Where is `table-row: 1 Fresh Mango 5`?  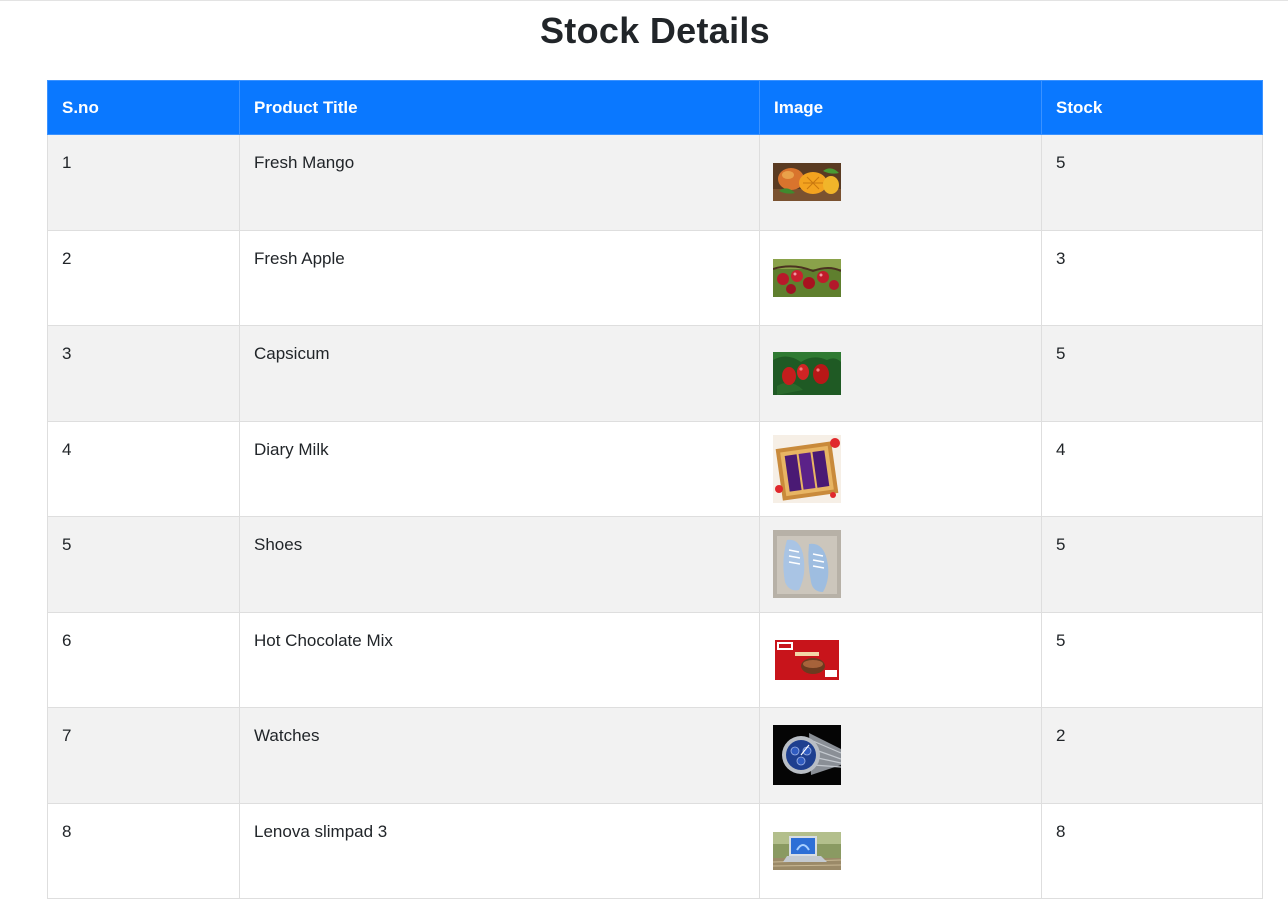 table-row: 1 Fresh Mango 5 is located at coordinates (655, 182).